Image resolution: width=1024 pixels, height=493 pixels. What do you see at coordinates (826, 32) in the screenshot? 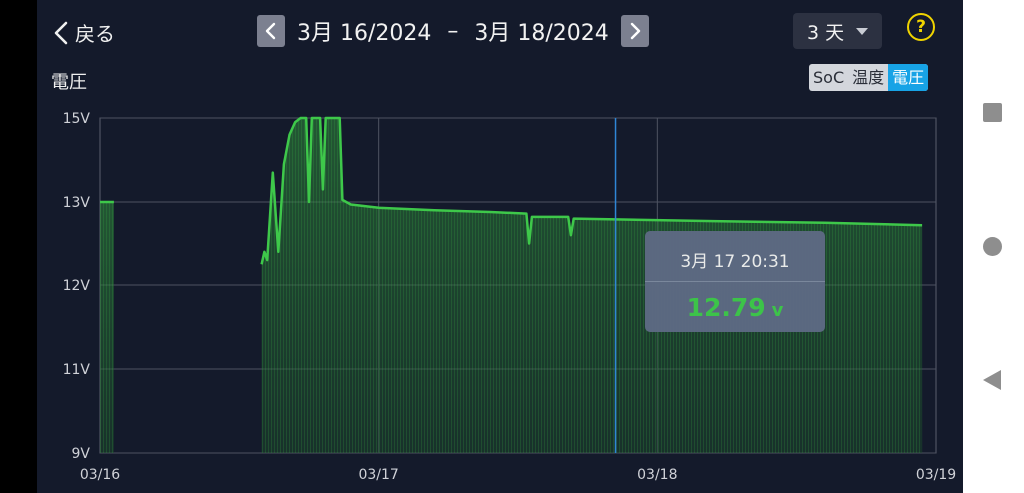
I see `range-dropdown-value: 3 天` at bounding box center [826, 32].